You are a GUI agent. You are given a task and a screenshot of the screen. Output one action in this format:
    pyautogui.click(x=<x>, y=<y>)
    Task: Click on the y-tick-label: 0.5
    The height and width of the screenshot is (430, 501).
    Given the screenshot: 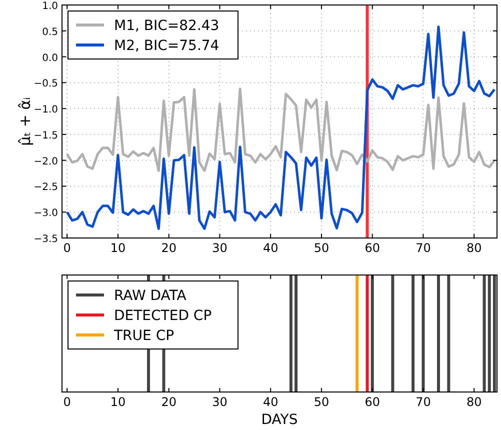 What is the action you would take?
    pyautogui.click(x=50, y=32)
    